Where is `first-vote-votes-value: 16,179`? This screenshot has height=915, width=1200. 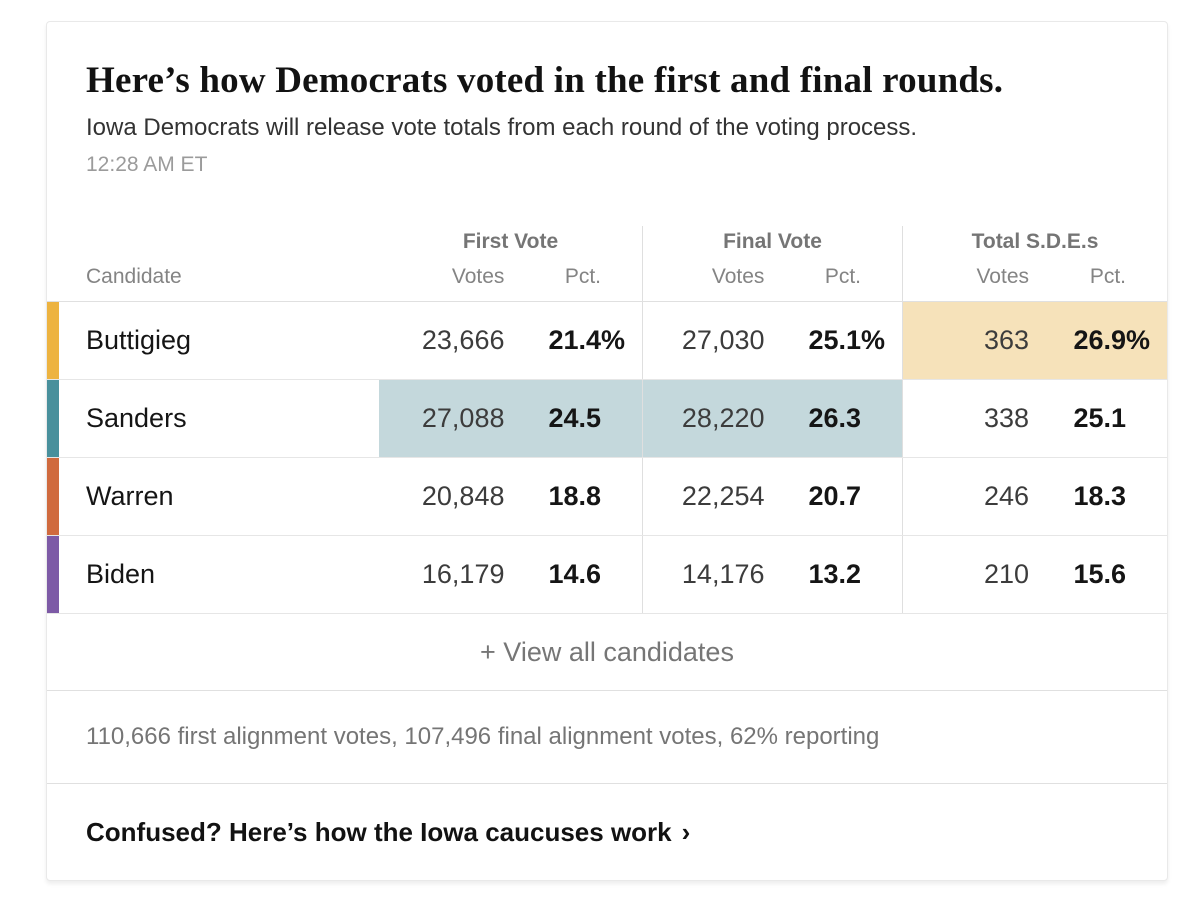 first-vote-votes-value: 16,179 is located at coordinates (463, 573).